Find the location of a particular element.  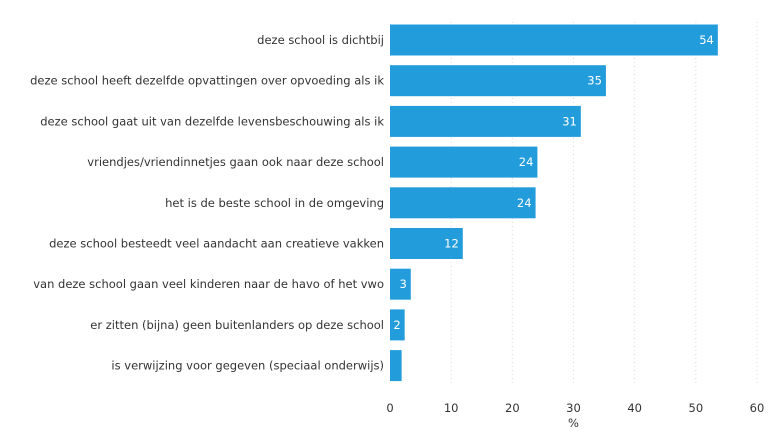

data-label: 3 is located at coordinates (402, 284).